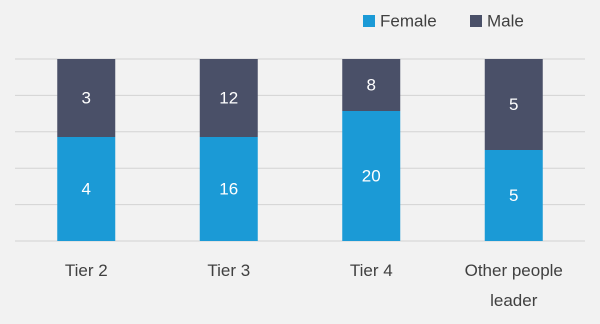  I want to click on x-tick-label: Other people leader, so click(513, 285).